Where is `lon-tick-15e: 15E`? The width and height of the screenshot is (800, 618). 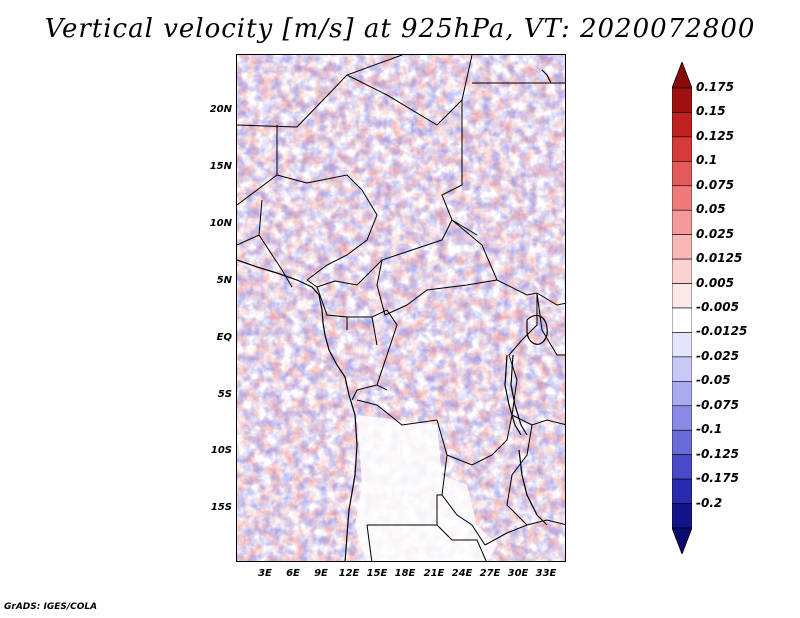 lon-tick-15e: 15E is located at coordinates (377, 573).